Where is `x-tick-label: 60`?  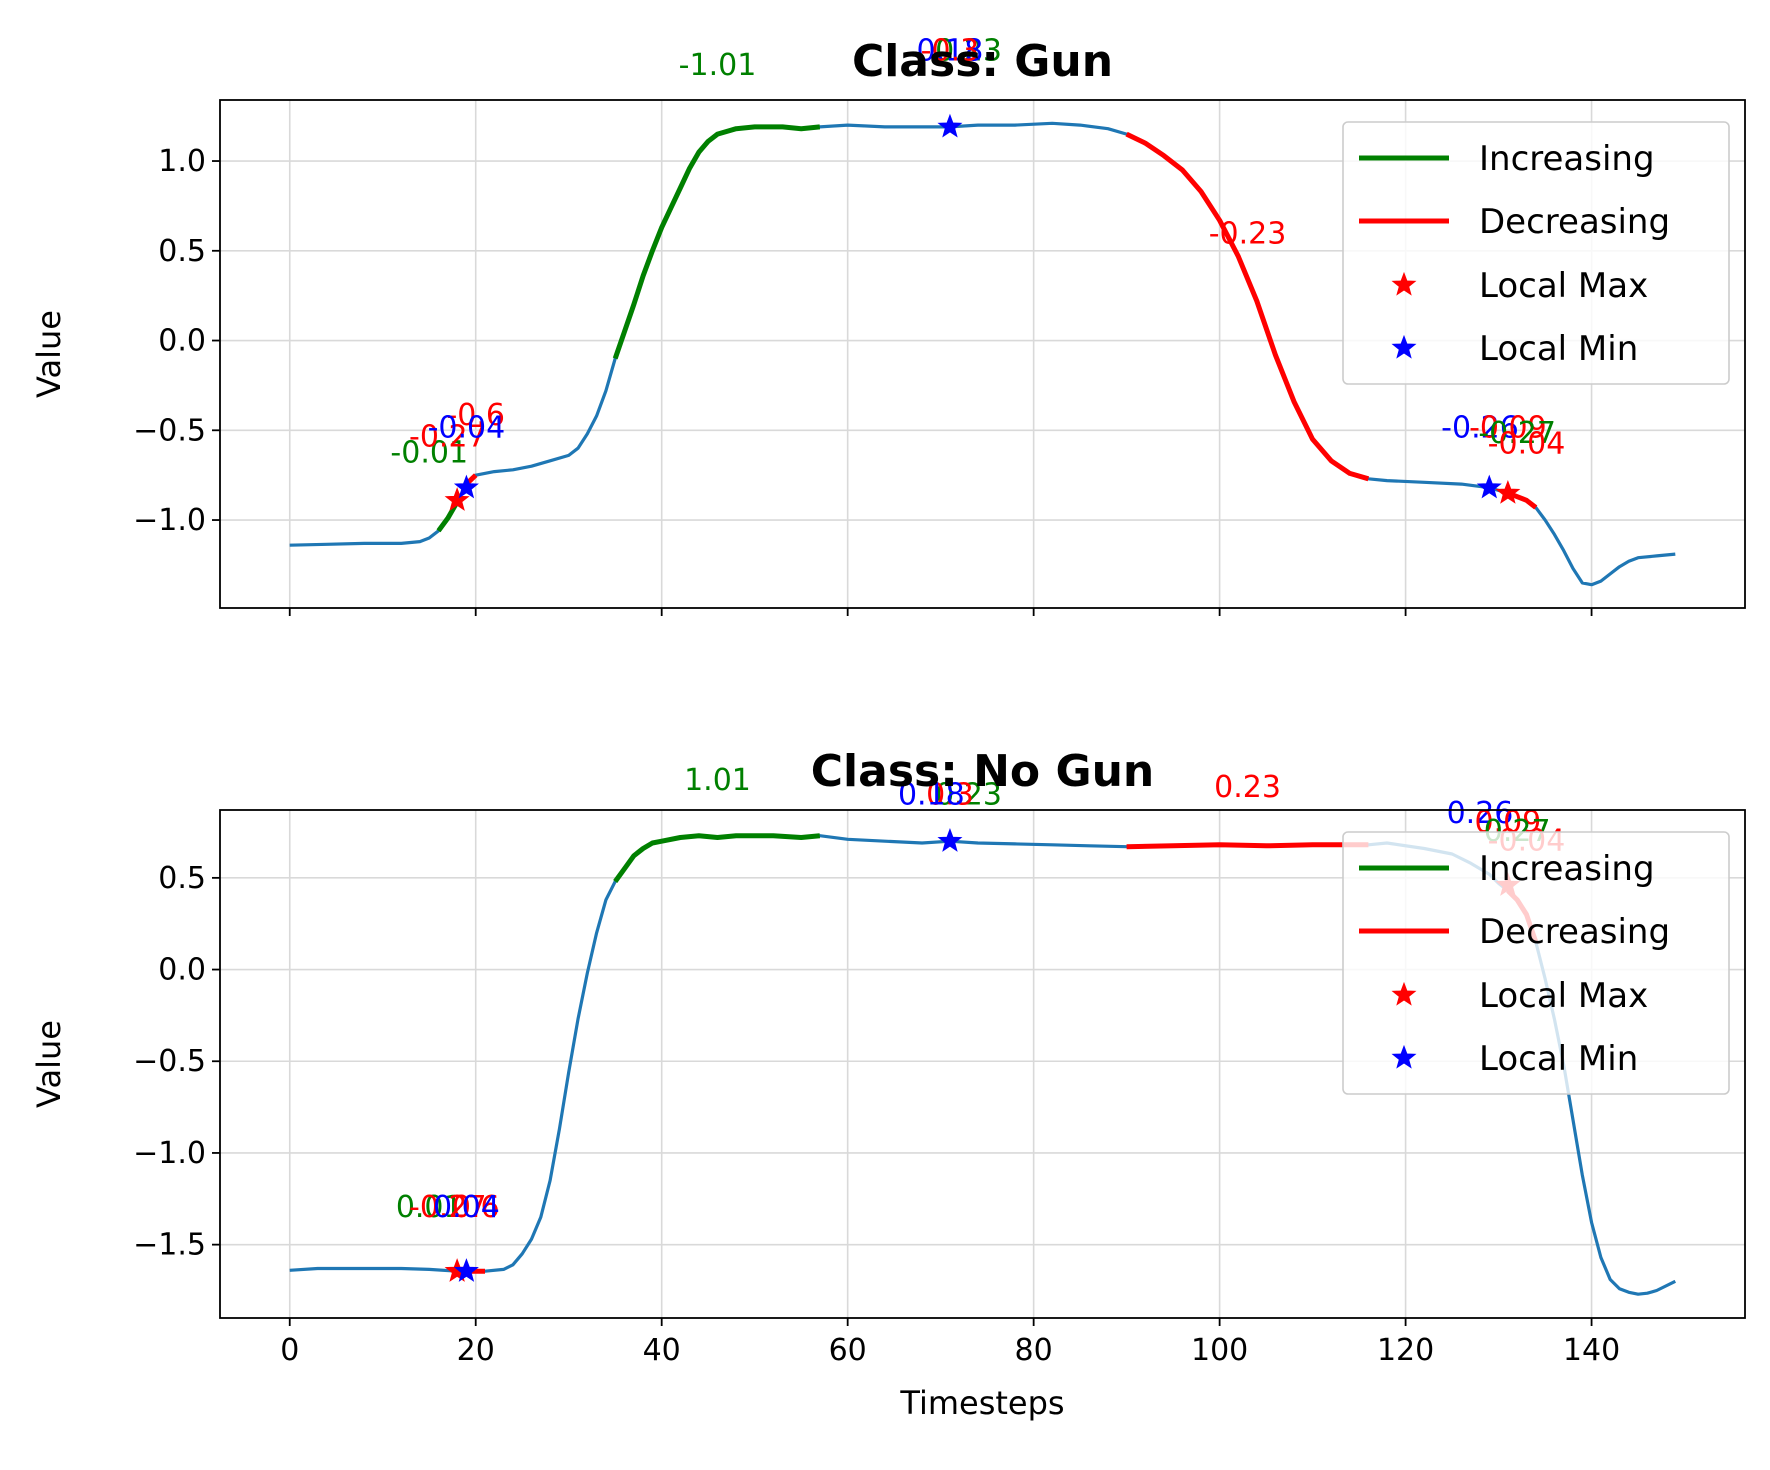
x-tick-label: 60 is located at coordinates (848, 1350).